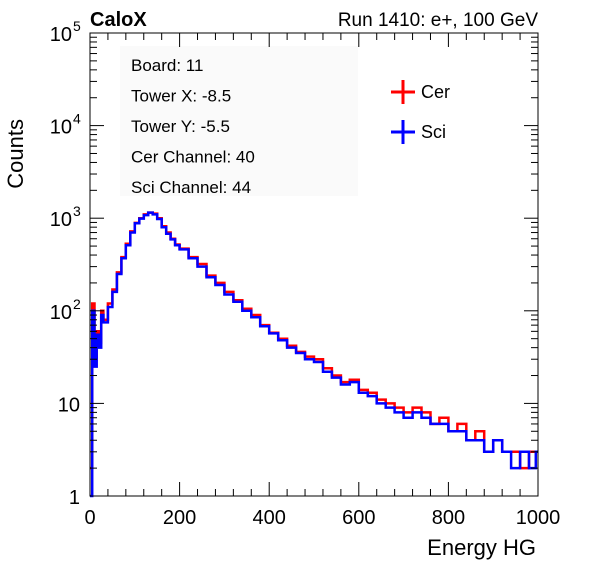 The image size is (596, 572). What do you see at coordinates (77, 26) in the screenshot?
I see `y-tick-exponent: 5` at bounding box center [77, 26].